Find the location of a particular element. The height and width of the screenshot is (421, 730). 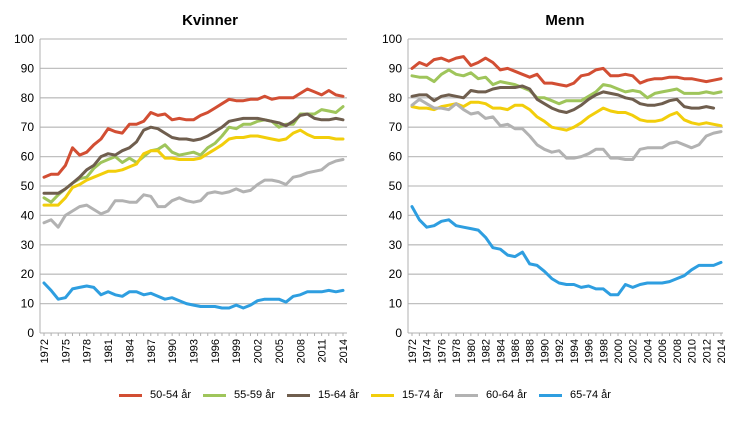

x-tick-label: 1998 is located at coordinates (604, 351).